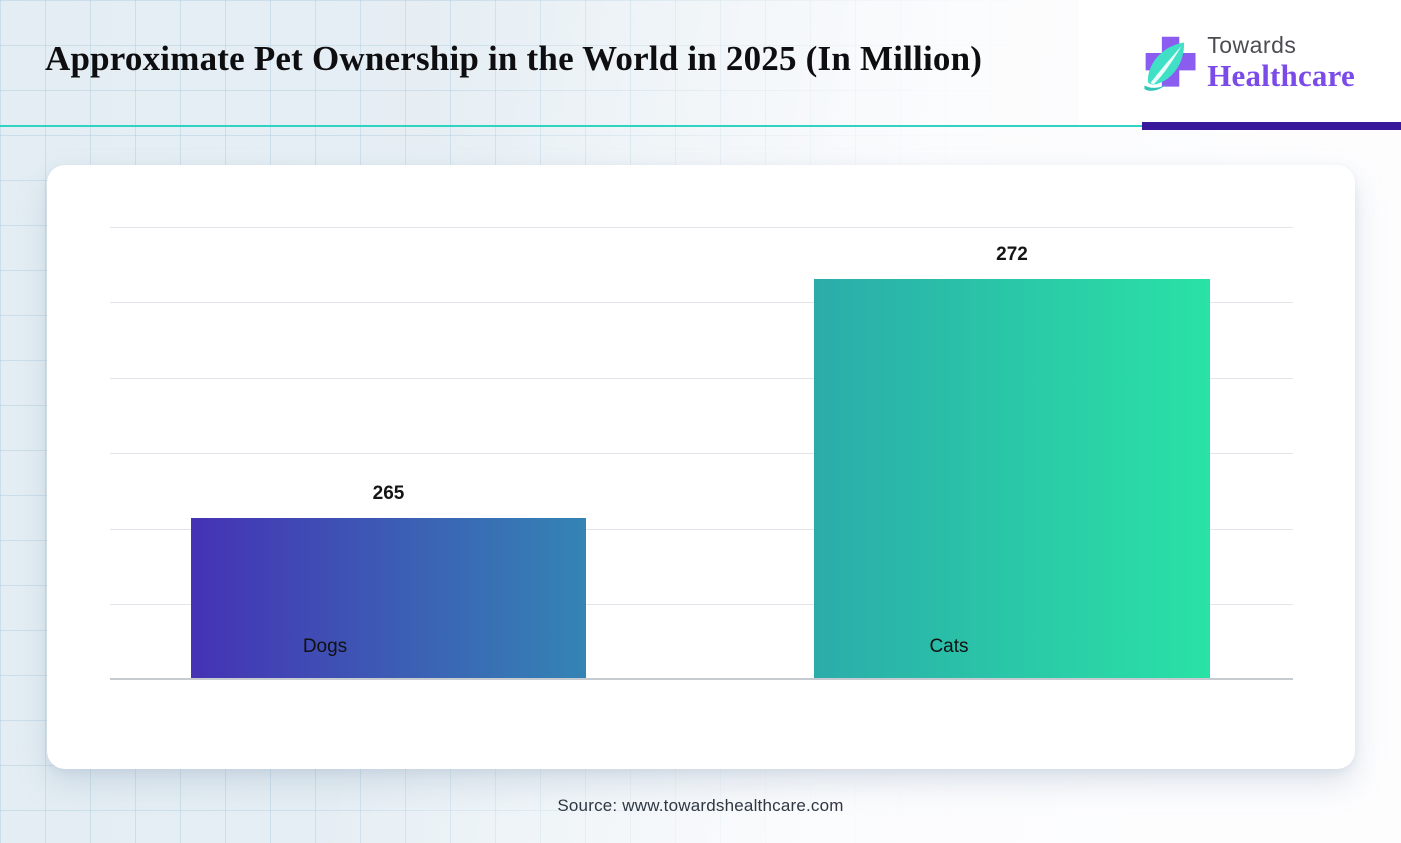 Image resolution: width=1401 pixels, height=843 pixels. I want to click on bar-group-dogs: 265, so click(388, 580).